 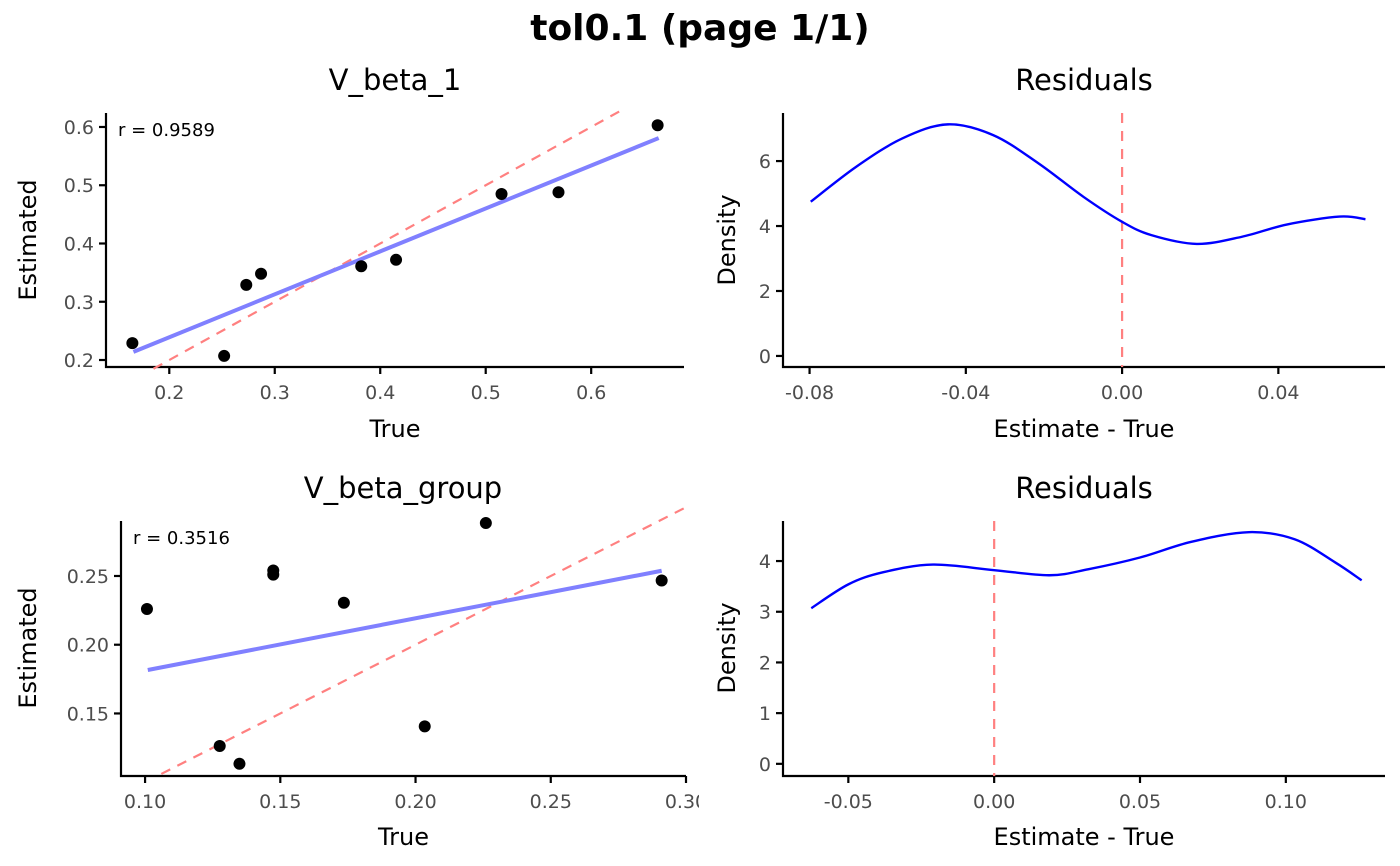 What do you see at coordinates (486, 393) in the screenshot?
I see `x-tick-label: 0.5` at bounding box center [486, 393].